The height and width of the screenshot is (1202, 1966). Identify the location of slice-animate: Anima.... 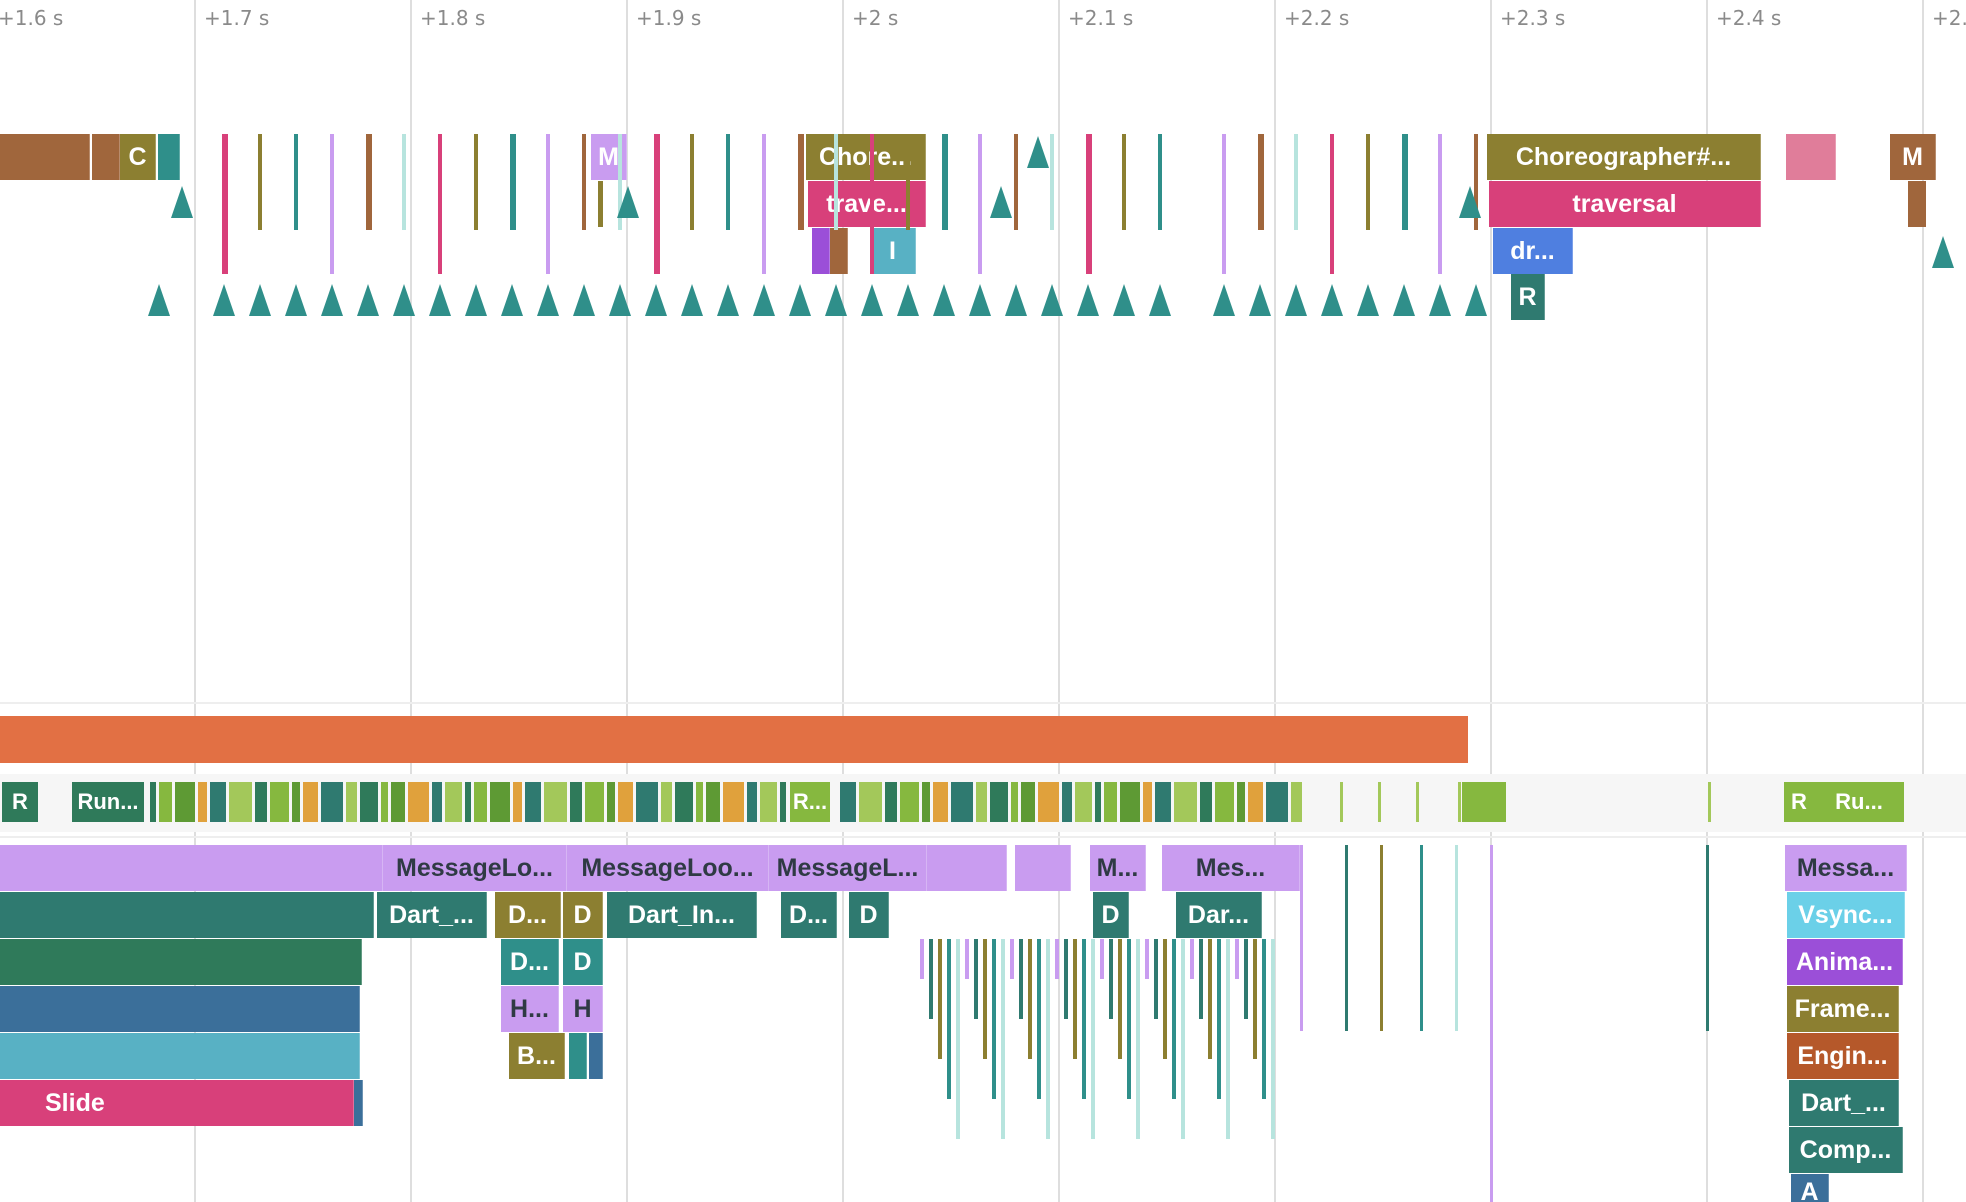
(1845, 962).